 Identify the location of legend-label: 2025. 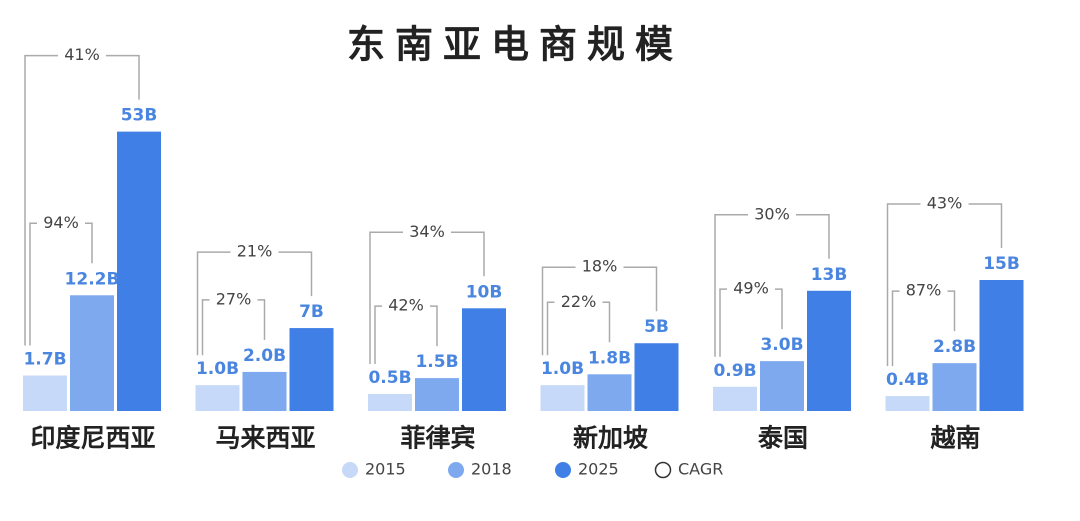
(598, 469).